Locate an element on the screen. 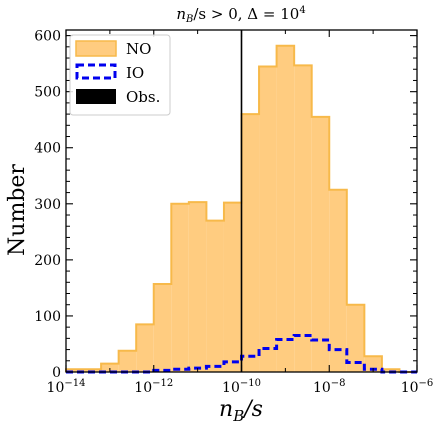 The height and width of the screenshot is (429, 441). y-tick-labels: 0 100 200 300 400 500 600 is located at coordinates (47, 205).